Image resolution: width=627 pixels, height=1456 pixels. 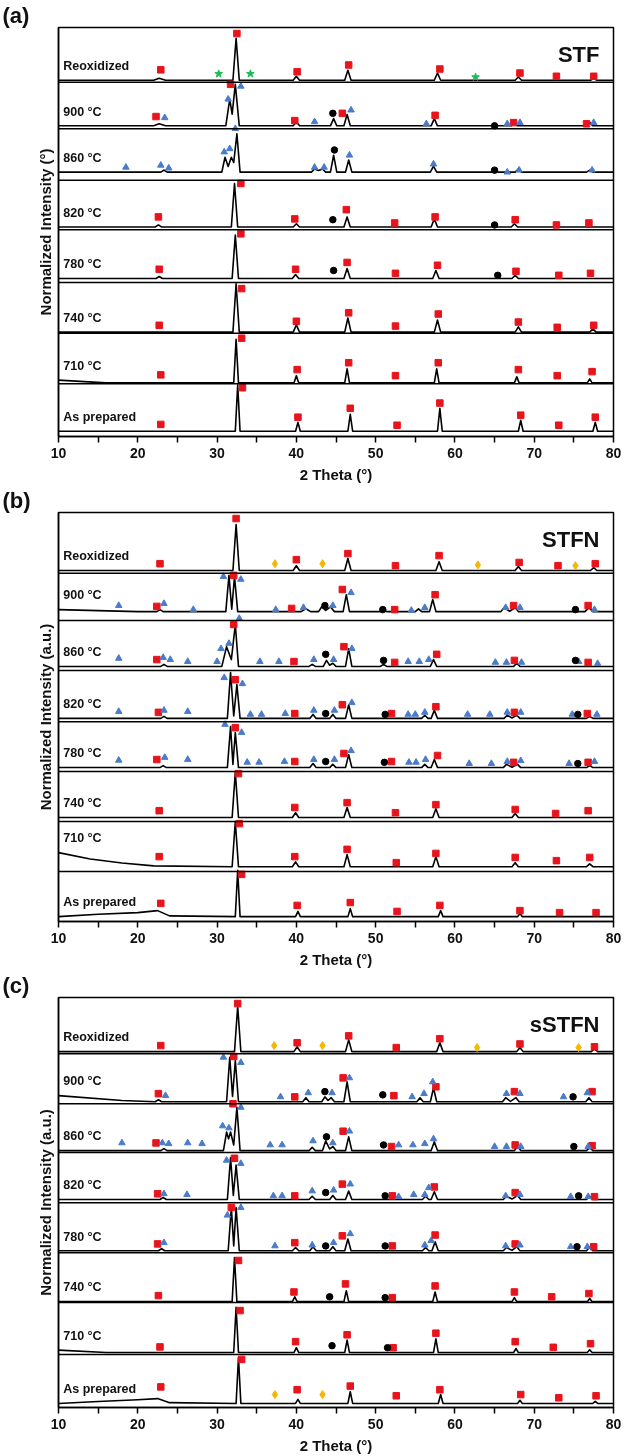 What do you see at coordinates (578, 54) in the screenshot?
I see `chart-title: STF` at bounding box center [578, 54].